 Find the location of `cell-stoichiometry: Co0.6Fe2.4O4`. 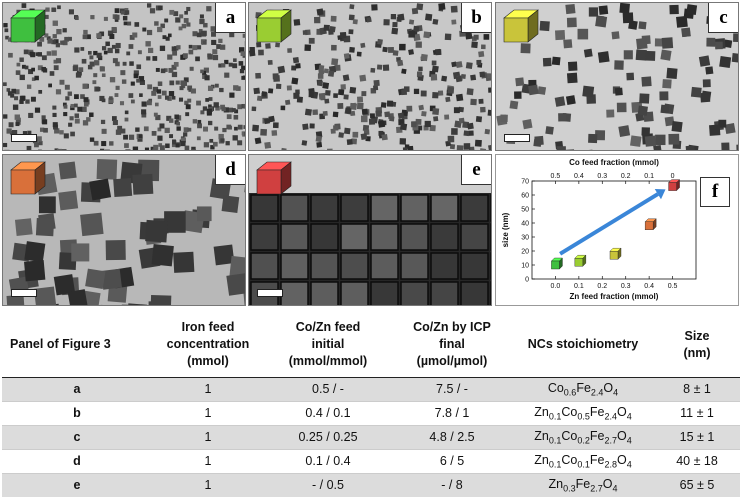

cell-stoichiometry: Co0.6Fe2.4O4 is located at coordinates (583, 388).